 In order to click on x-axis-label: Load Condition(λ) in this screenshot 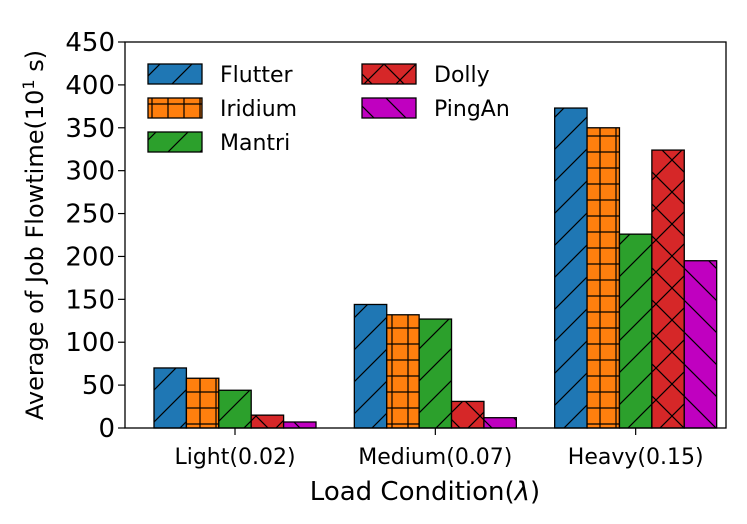, I will do `click(425, 492)`.